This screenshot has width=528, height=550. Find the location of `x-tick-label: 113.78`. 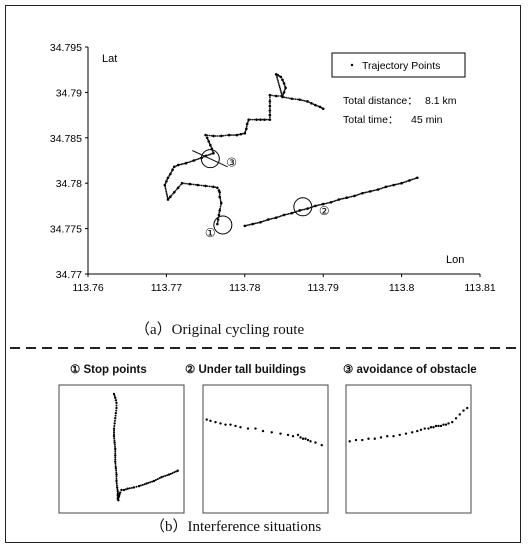

x-tick-label: 113.78 is located at coordinates (244, 288).